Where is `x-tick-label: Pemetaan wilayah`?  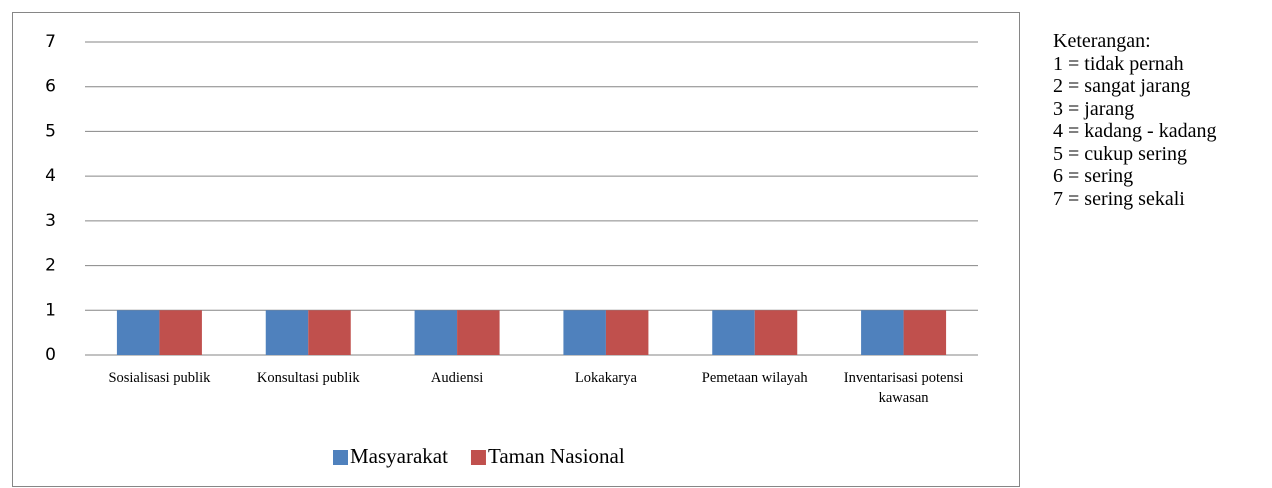
x-tick-label: Pemetaan wilayah is located at coordinates (754, 378).